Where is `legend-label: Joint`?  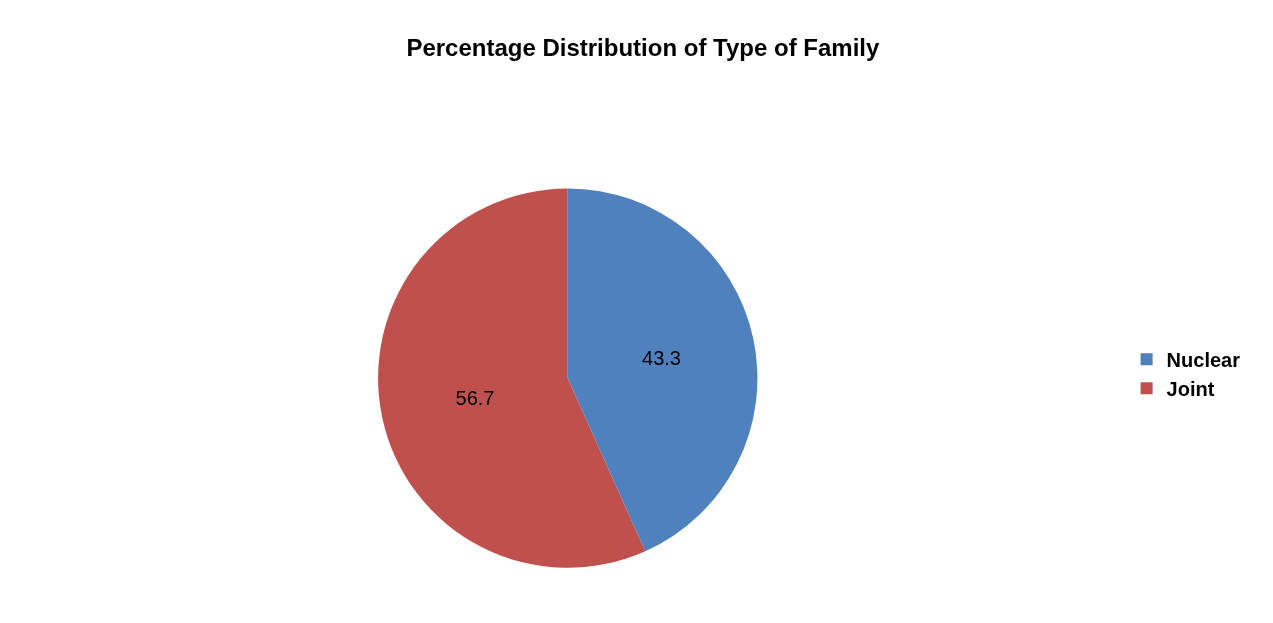
legend-label: Joint is located at coordinates (1190, 389).